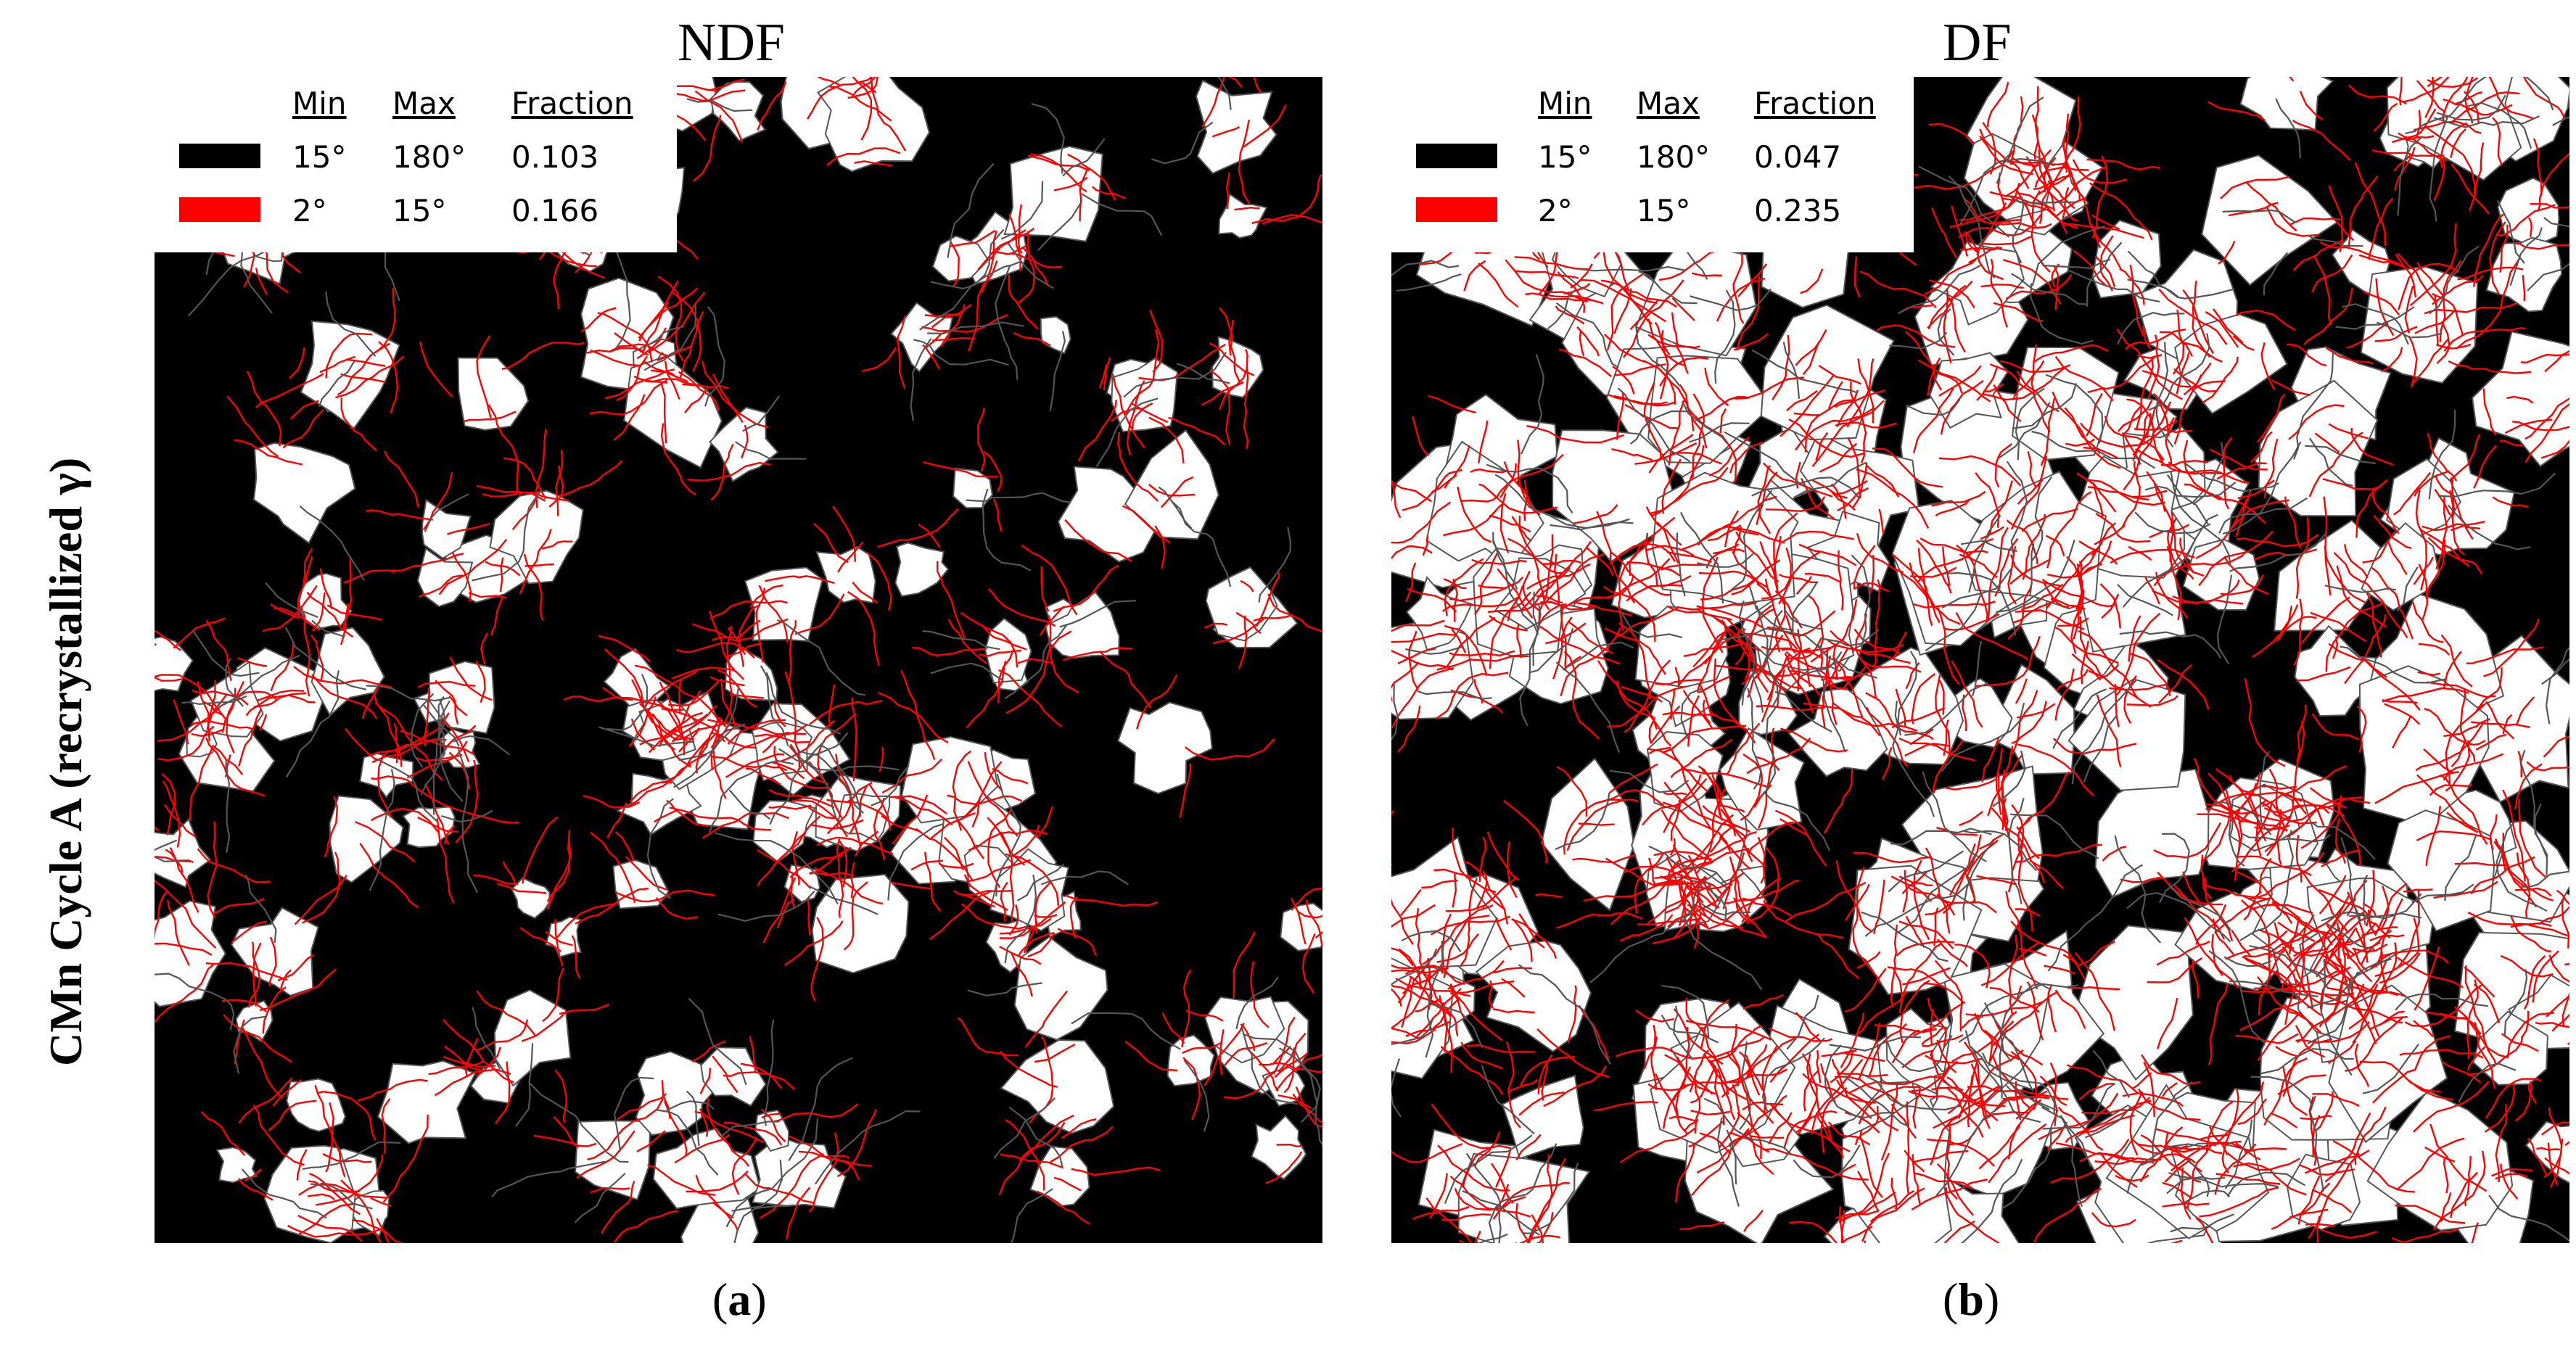 Image resolution: width=2576 pixels, height=1362 pixels. I want to click on legend-row2-min: 2°, so click(1555, 210).